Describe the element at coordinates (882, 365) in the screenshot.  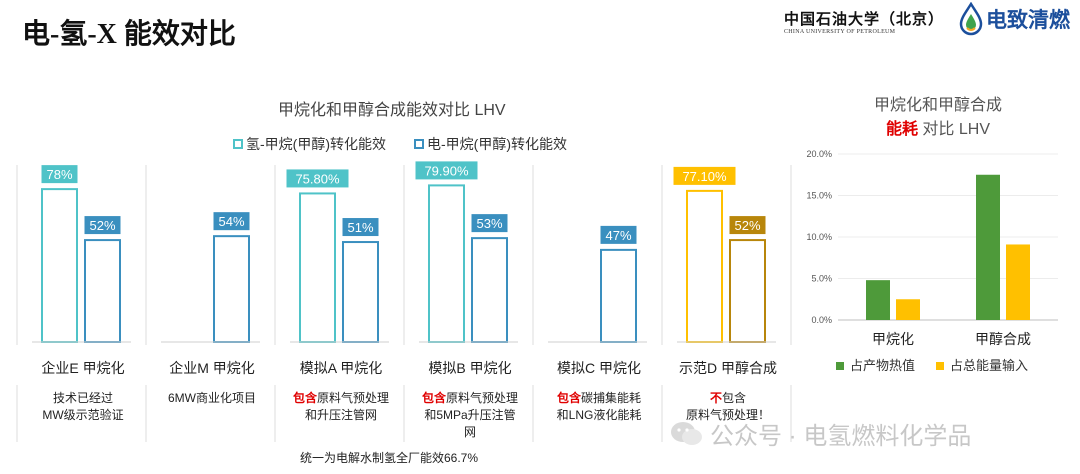
I see `legend-label: 占产物热值` at that location.